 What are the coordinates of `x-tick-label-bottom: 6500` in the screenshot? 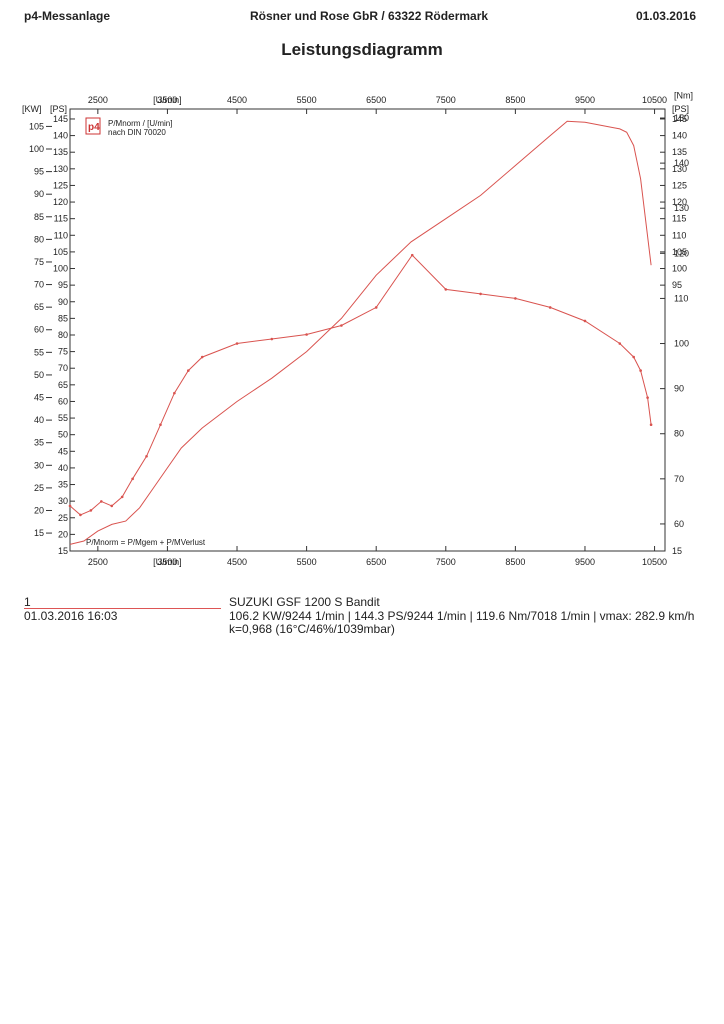 It's located at (376, 562).